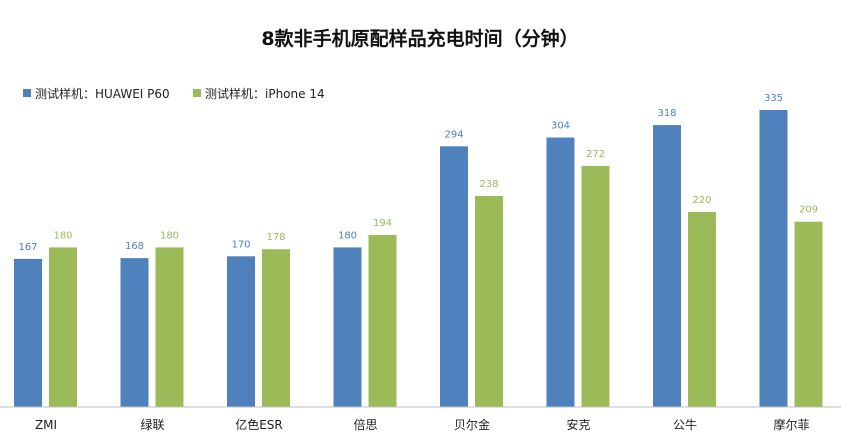 Image resolution: width=841 pixels, height=440 pixels. What do you see at coordinates (152, 424) in the screenshot?
I see `category-label-1: 绿联` at bounding box center [152, 424].